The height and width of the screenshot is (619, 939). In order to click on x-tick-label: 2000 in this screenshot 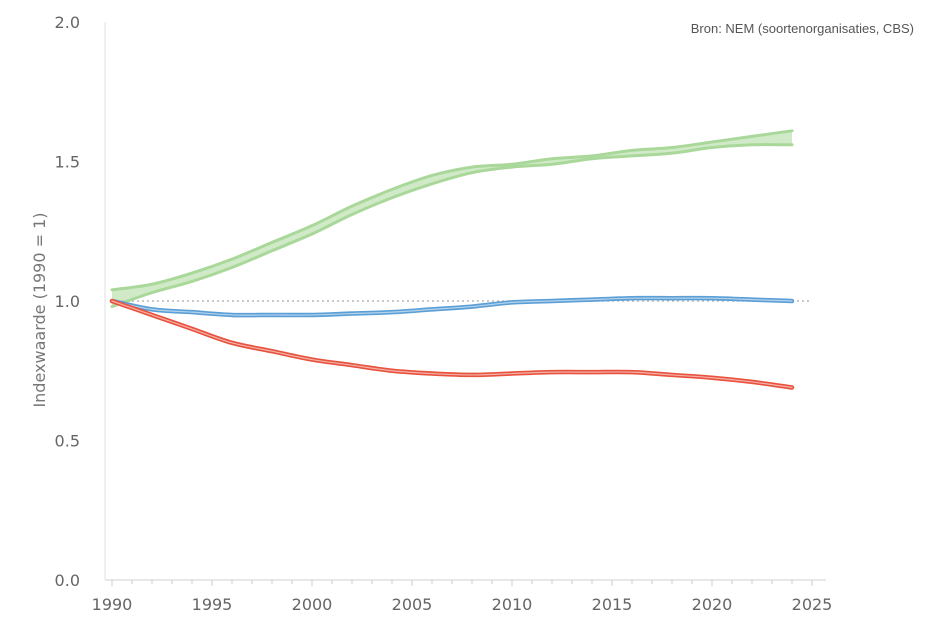, I will do `click(312, 604)`.